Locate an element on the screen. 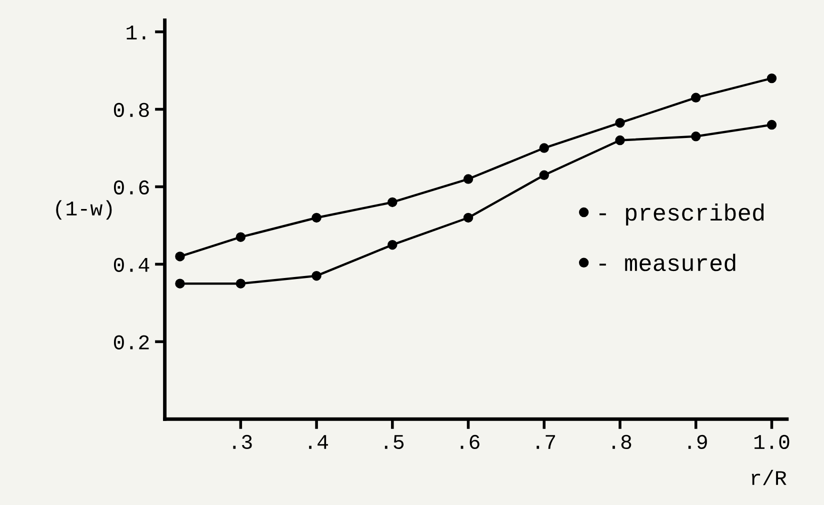 The width and height of the screenshot is (824, 505). x-tick-label: .7 is located at coordinates (546, 442).